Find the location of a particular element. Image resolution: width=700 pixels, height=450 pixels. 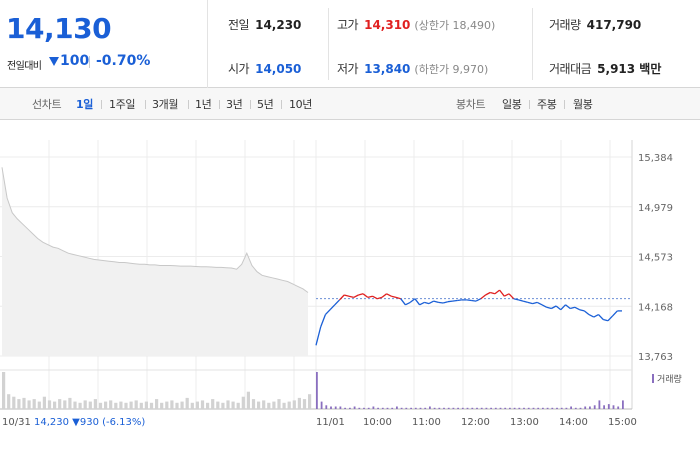

tab-5y: 5년 is located at coordinates (265, 104).